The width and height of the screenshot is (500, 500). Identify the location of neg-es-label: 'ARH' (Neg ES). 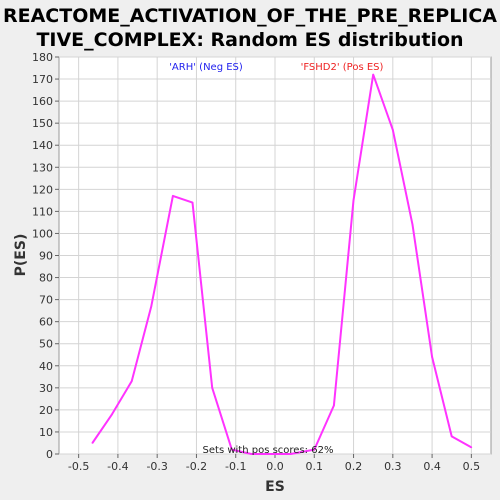
(206, 67).